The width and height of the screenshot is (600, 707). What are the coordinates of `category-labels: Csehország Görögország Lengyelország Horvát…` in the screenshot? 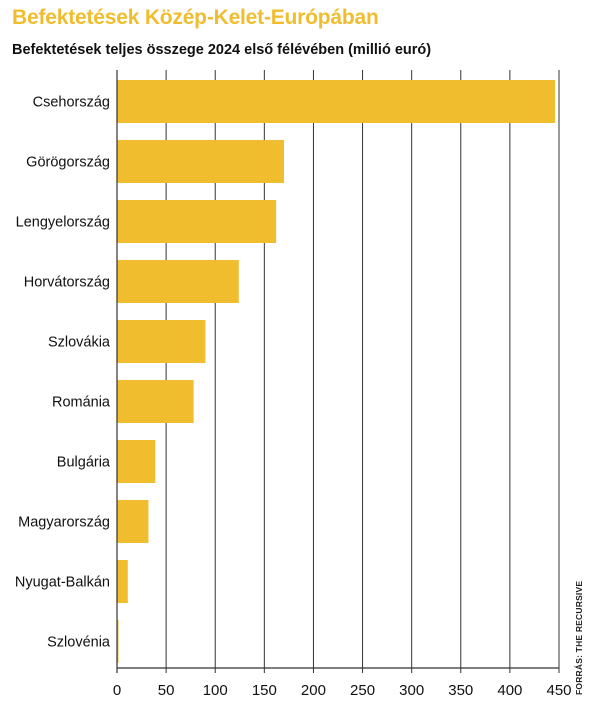 It's located at (63, 373).